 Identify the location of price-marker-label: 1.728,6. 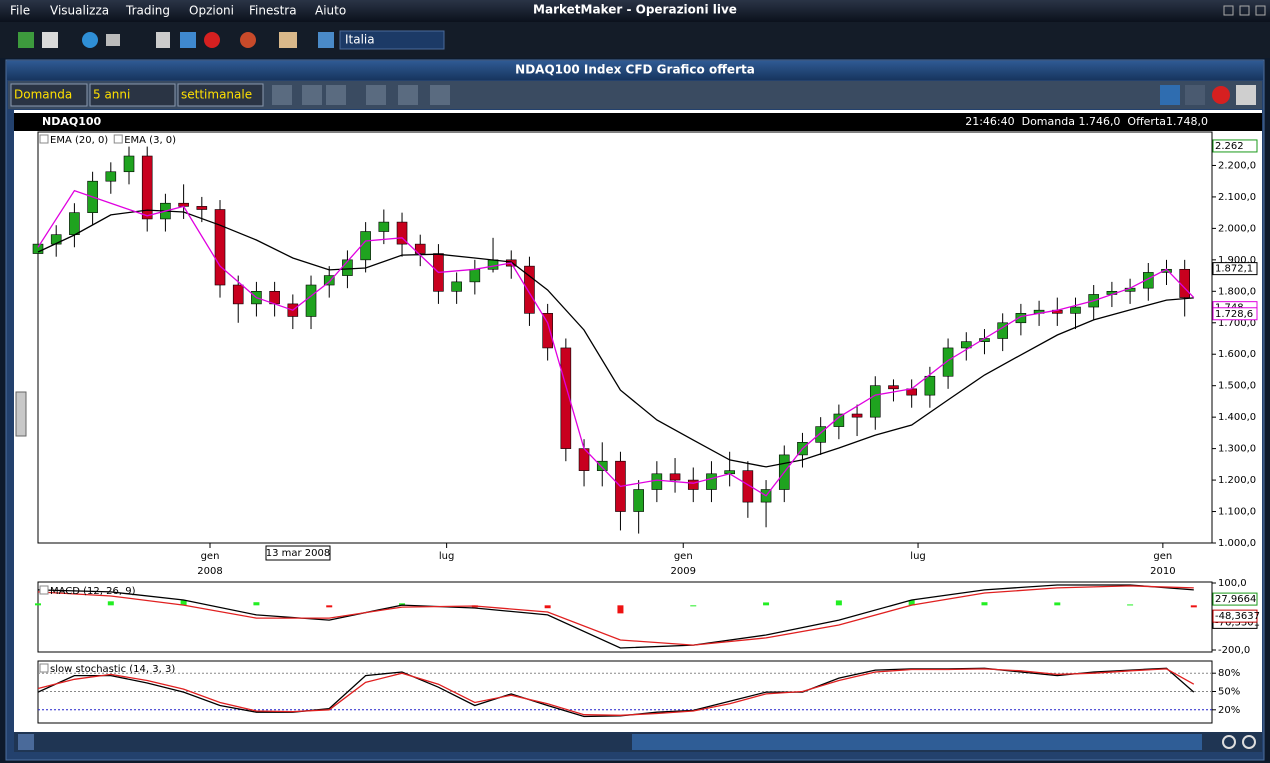
(1234, 314).